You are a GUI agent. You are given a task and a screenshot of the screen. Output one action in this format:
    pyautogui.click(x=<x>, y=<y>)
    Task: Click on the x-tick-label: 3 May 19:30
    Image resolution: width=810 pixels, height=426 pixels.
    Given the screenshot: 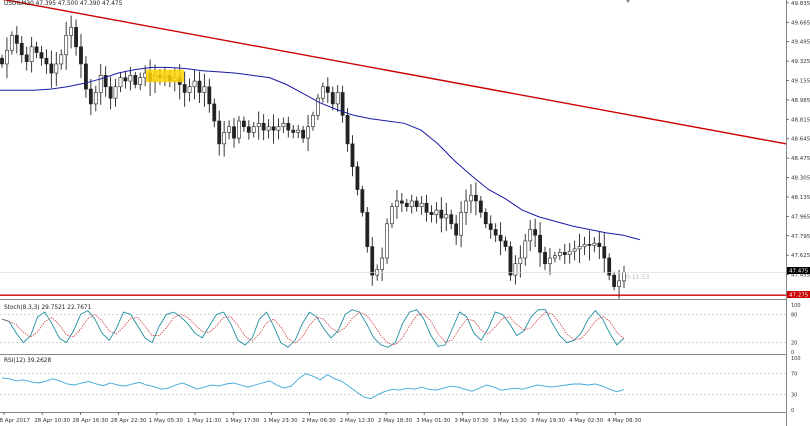 What is the action you would take?
    pyautogui.click(x=548, y=421)
    